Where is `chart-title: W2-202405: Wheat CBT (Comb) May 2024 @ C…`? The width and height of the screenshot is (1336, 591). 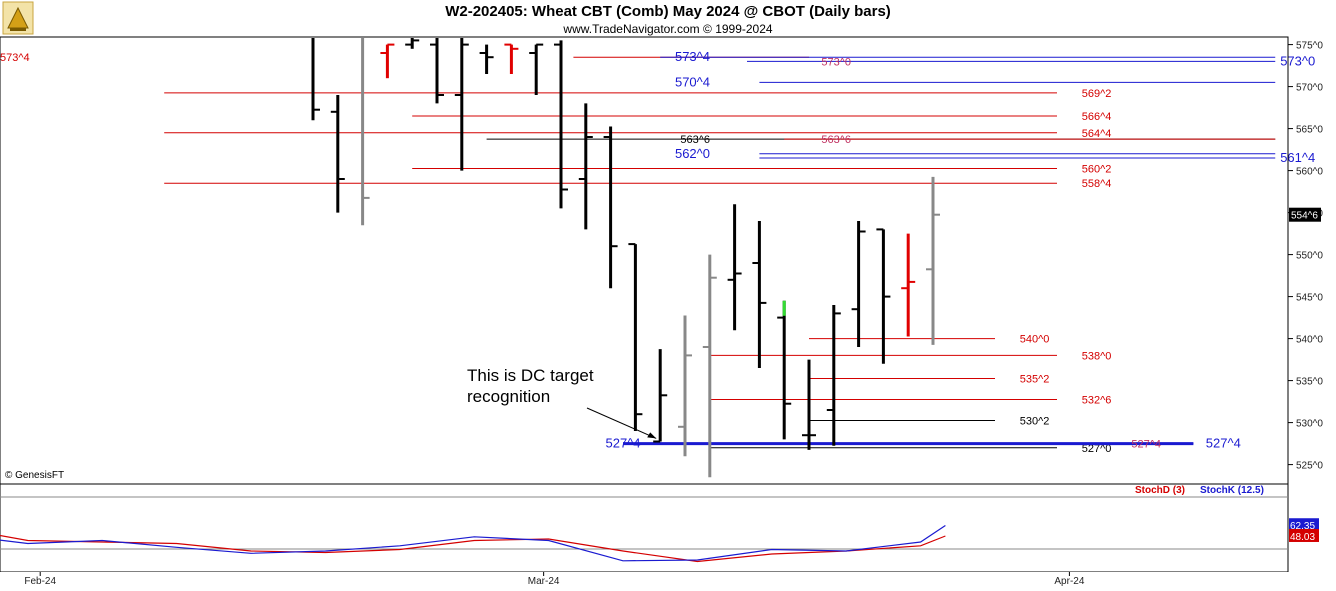
chart-title: W2-202405: Wheat CBT (Comb) May 2024 @ C… is located at coordinates (668, 11).